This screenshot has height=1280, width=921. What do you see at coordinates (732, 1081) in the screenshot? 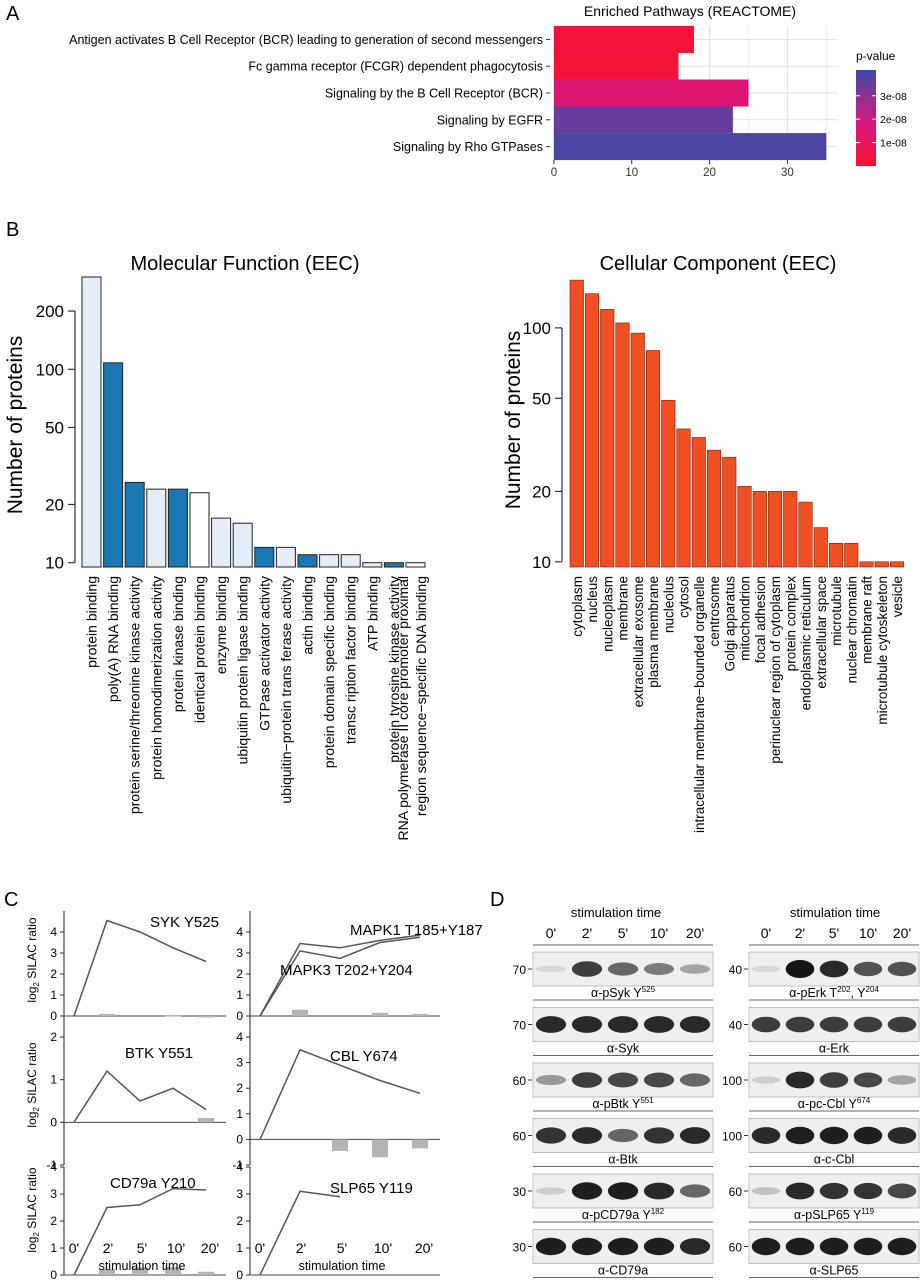
I see `mw-marker: 100` at bounding box center [732, 1081].